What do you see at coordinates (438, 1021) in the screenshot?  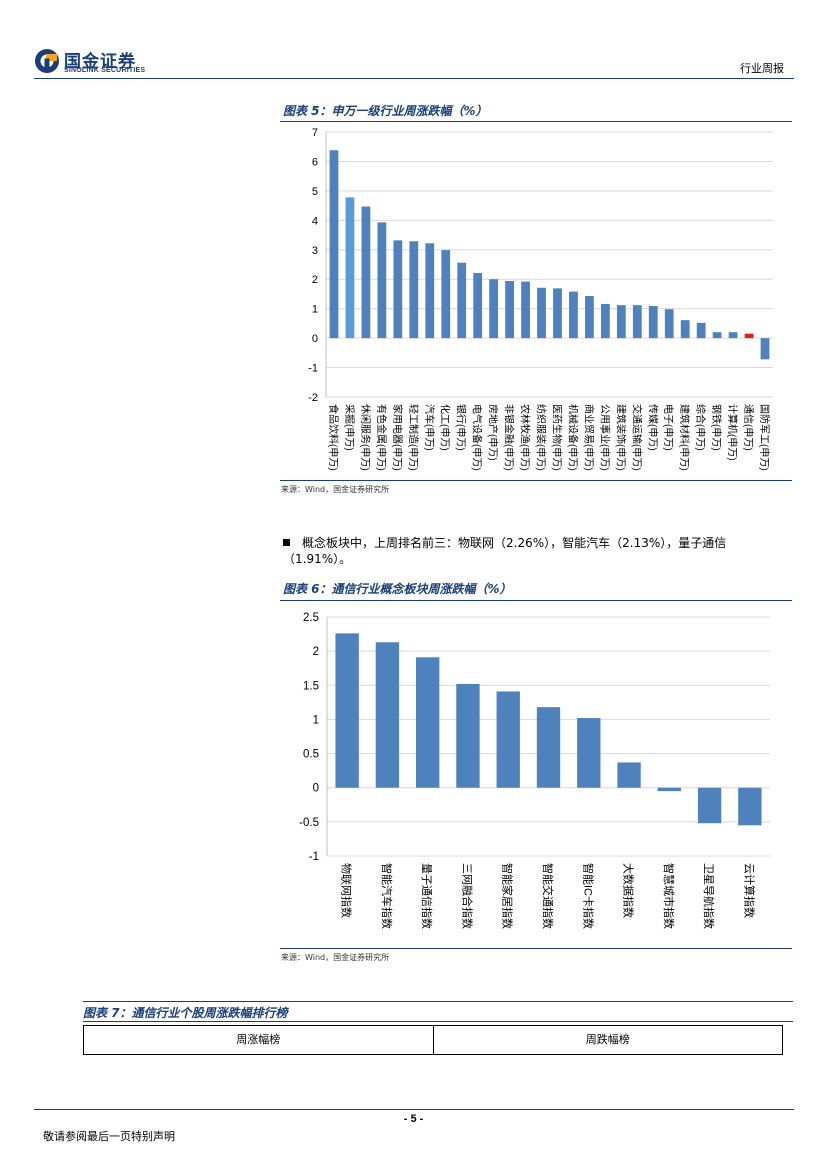 I see `figure7-title-rule` at bounding box center [438, 1021].